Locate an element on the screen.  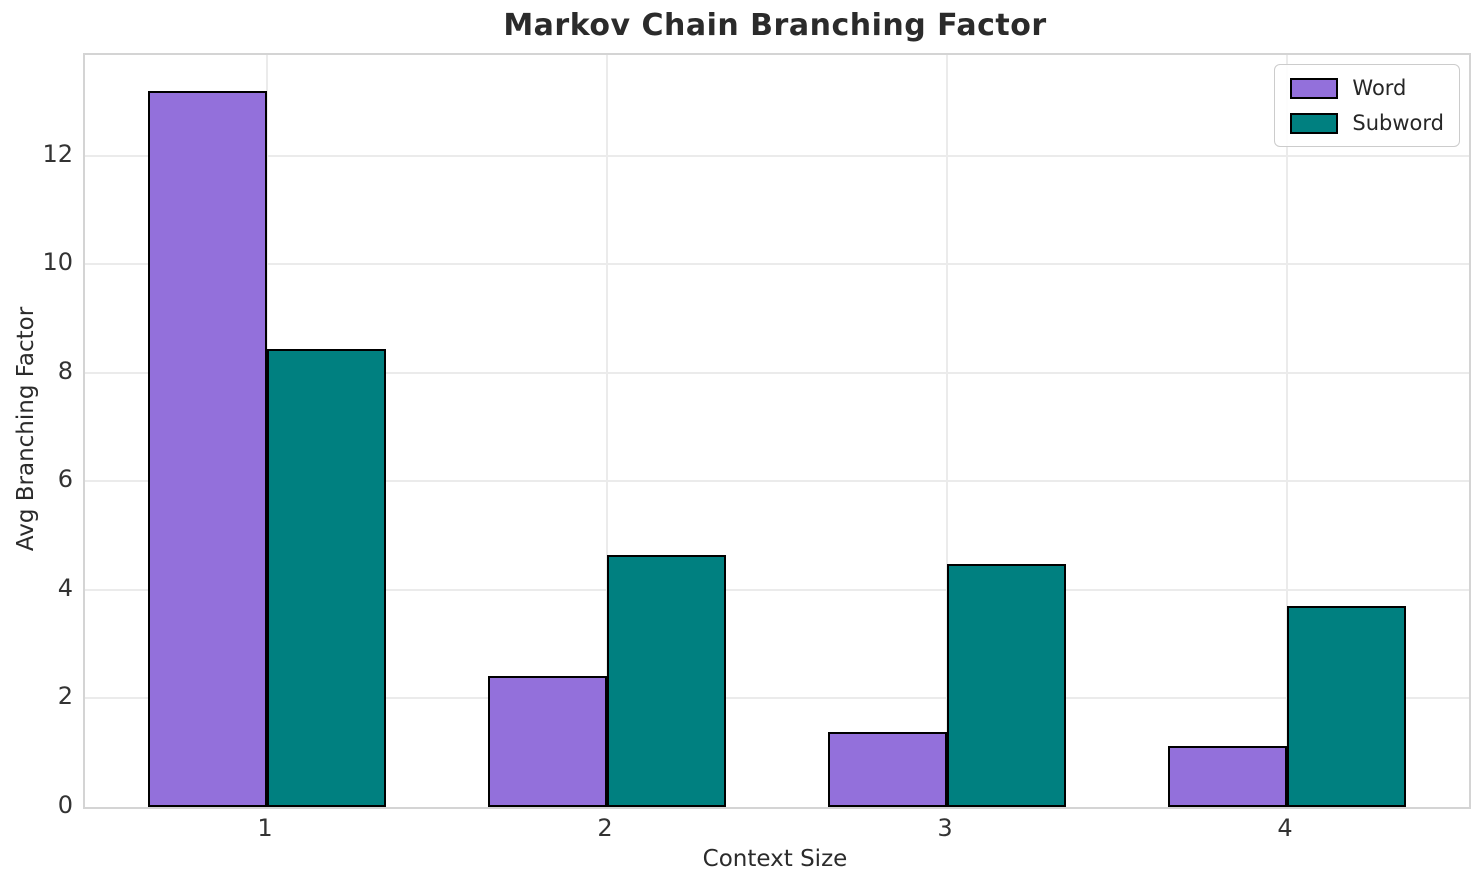
legend-label-subword: Subword is located at coordinates (1398, 123).